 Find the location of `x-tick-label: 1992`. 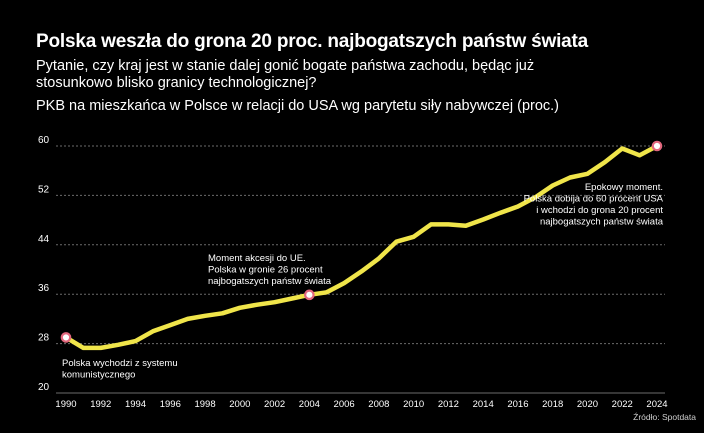

x-tick-label: 1992 is located at coordinates (100, 404).